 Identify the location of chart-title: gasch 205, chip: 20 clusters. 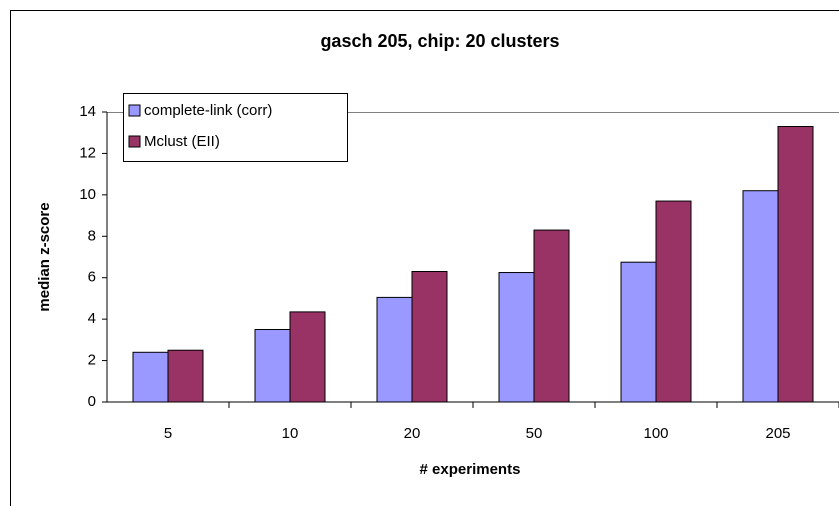
(439, 41).